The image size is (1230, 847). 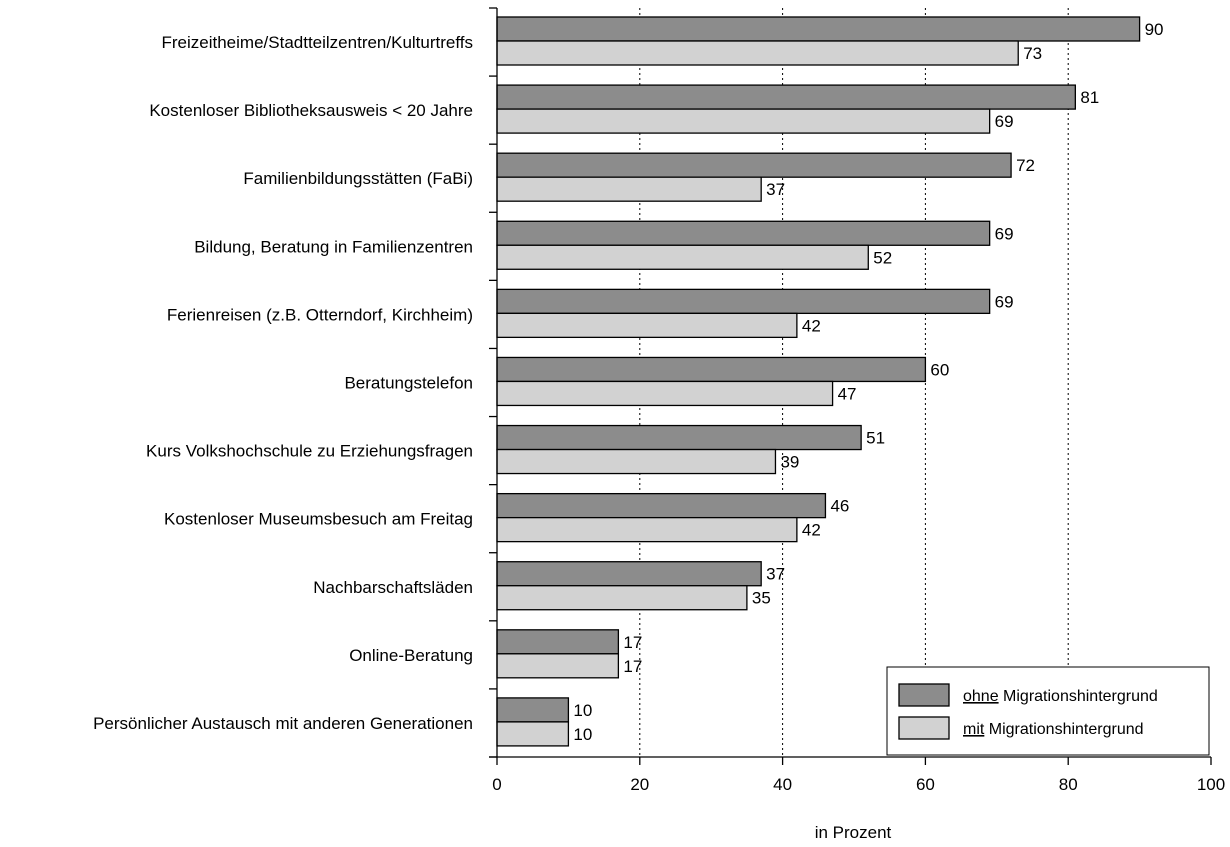 What do you see at coordinates (875, 438) in the screenshot?
I see `data-label-ohne-6: 51` at bounding box center [875, 438].